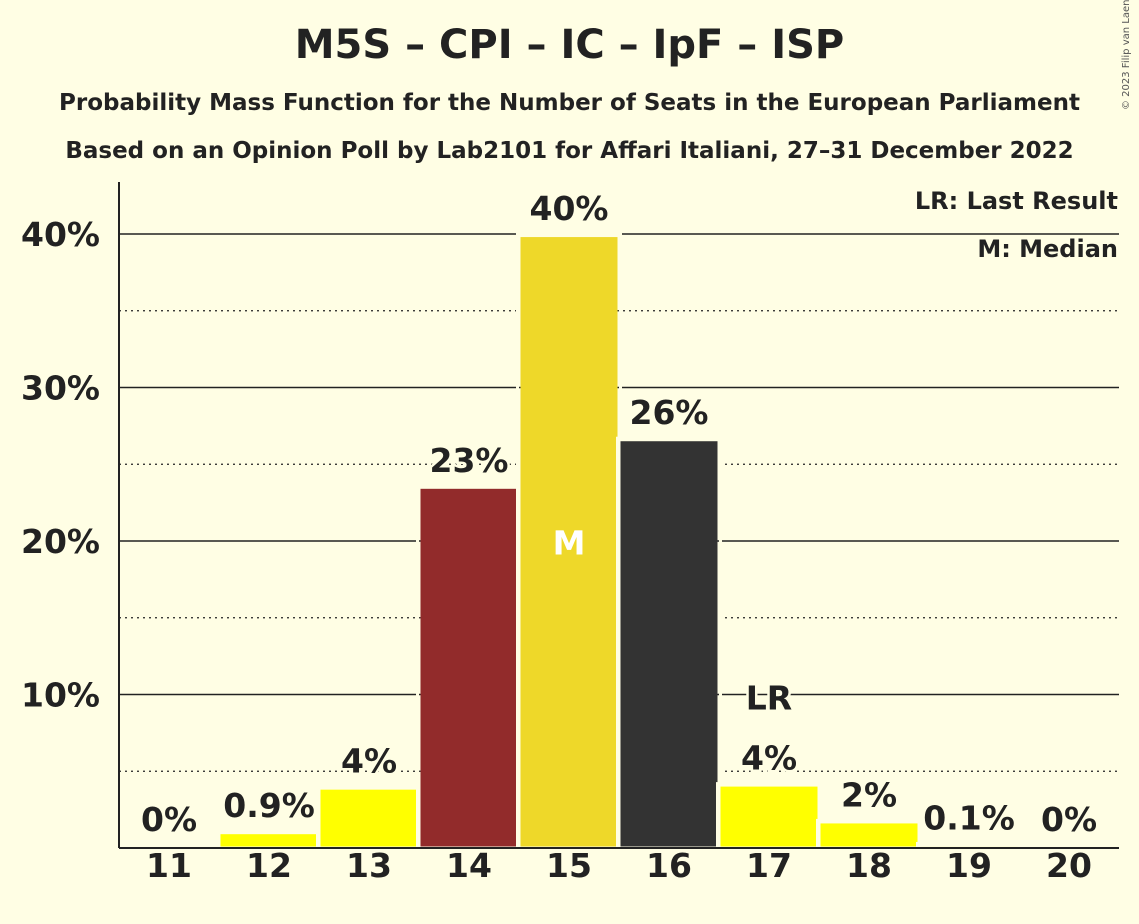 Image resolution: width=1139 pixels, height=924 pixels. What do you see at coordinates (169, 865) in the screenshot?
I see `x-tick-label: 11` at bounding box center [169, 865].